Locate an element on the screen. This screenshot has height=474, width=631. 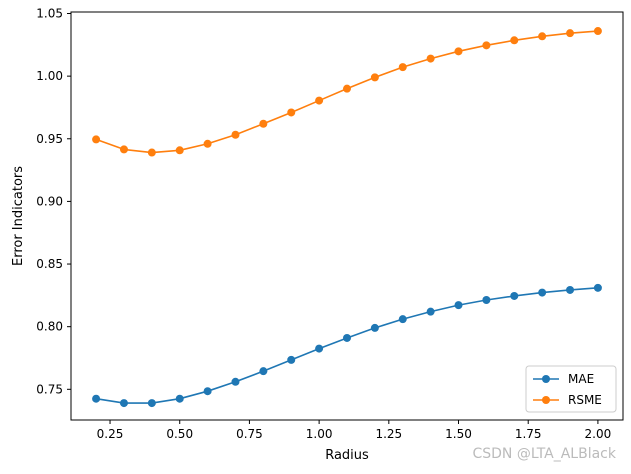
y-tick-label: 1.05 is located at coordinates (49, 14).